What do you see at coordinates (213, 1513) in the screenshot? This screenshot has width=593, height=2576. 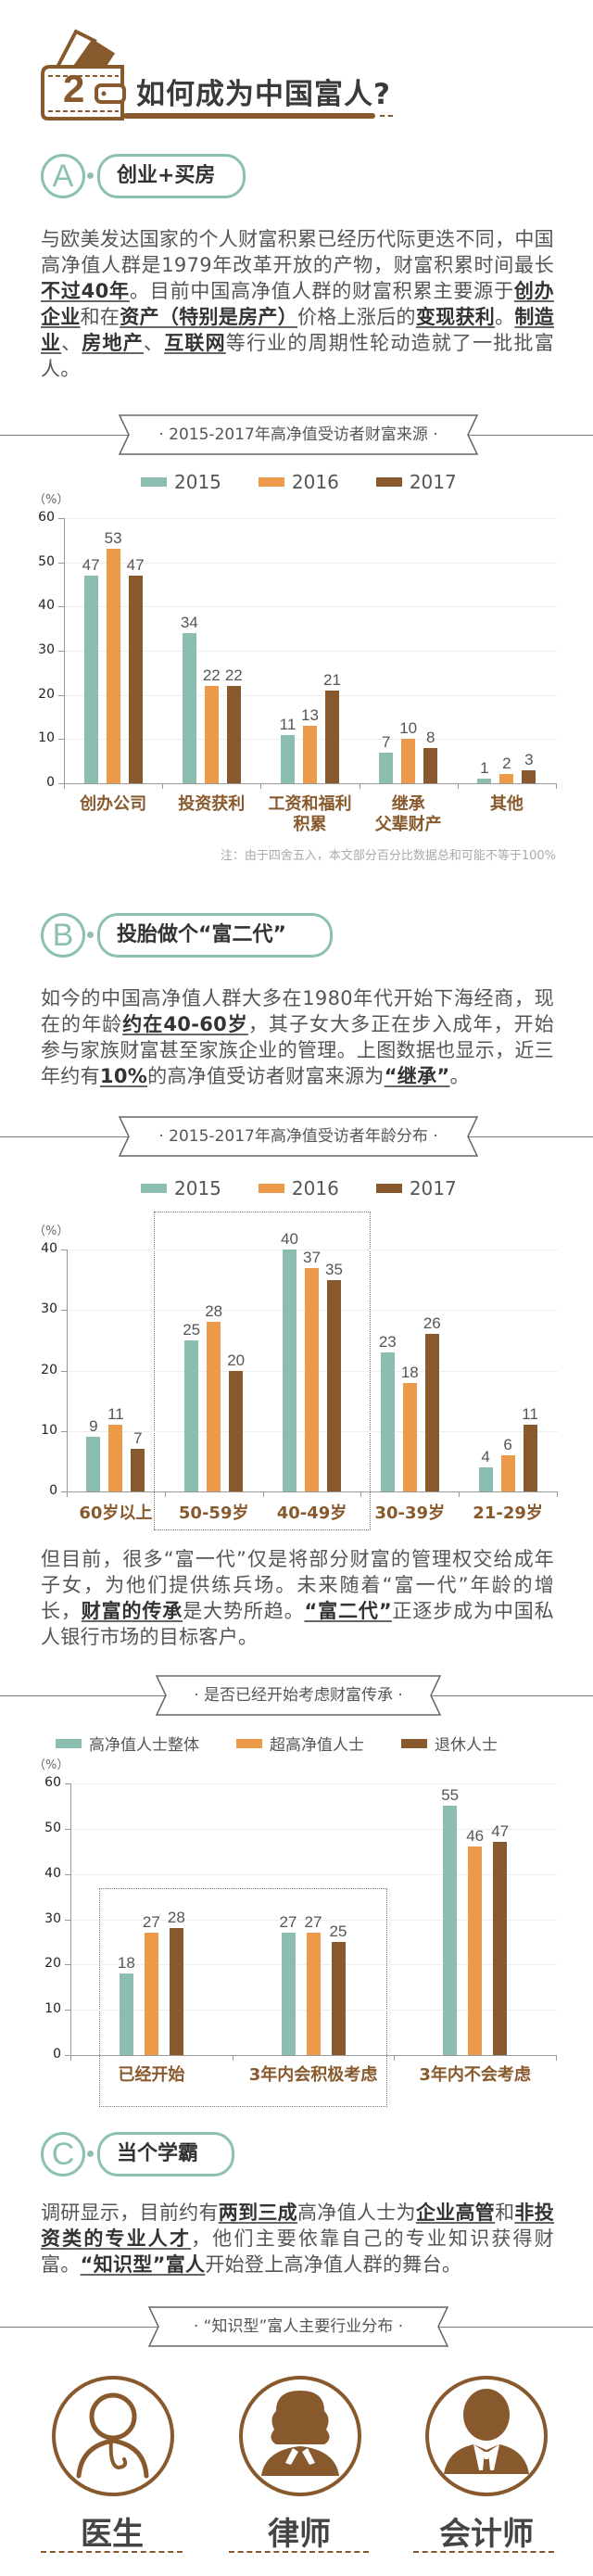 I see `category-label: 50-59岁` at bounding box center [213, 1513].